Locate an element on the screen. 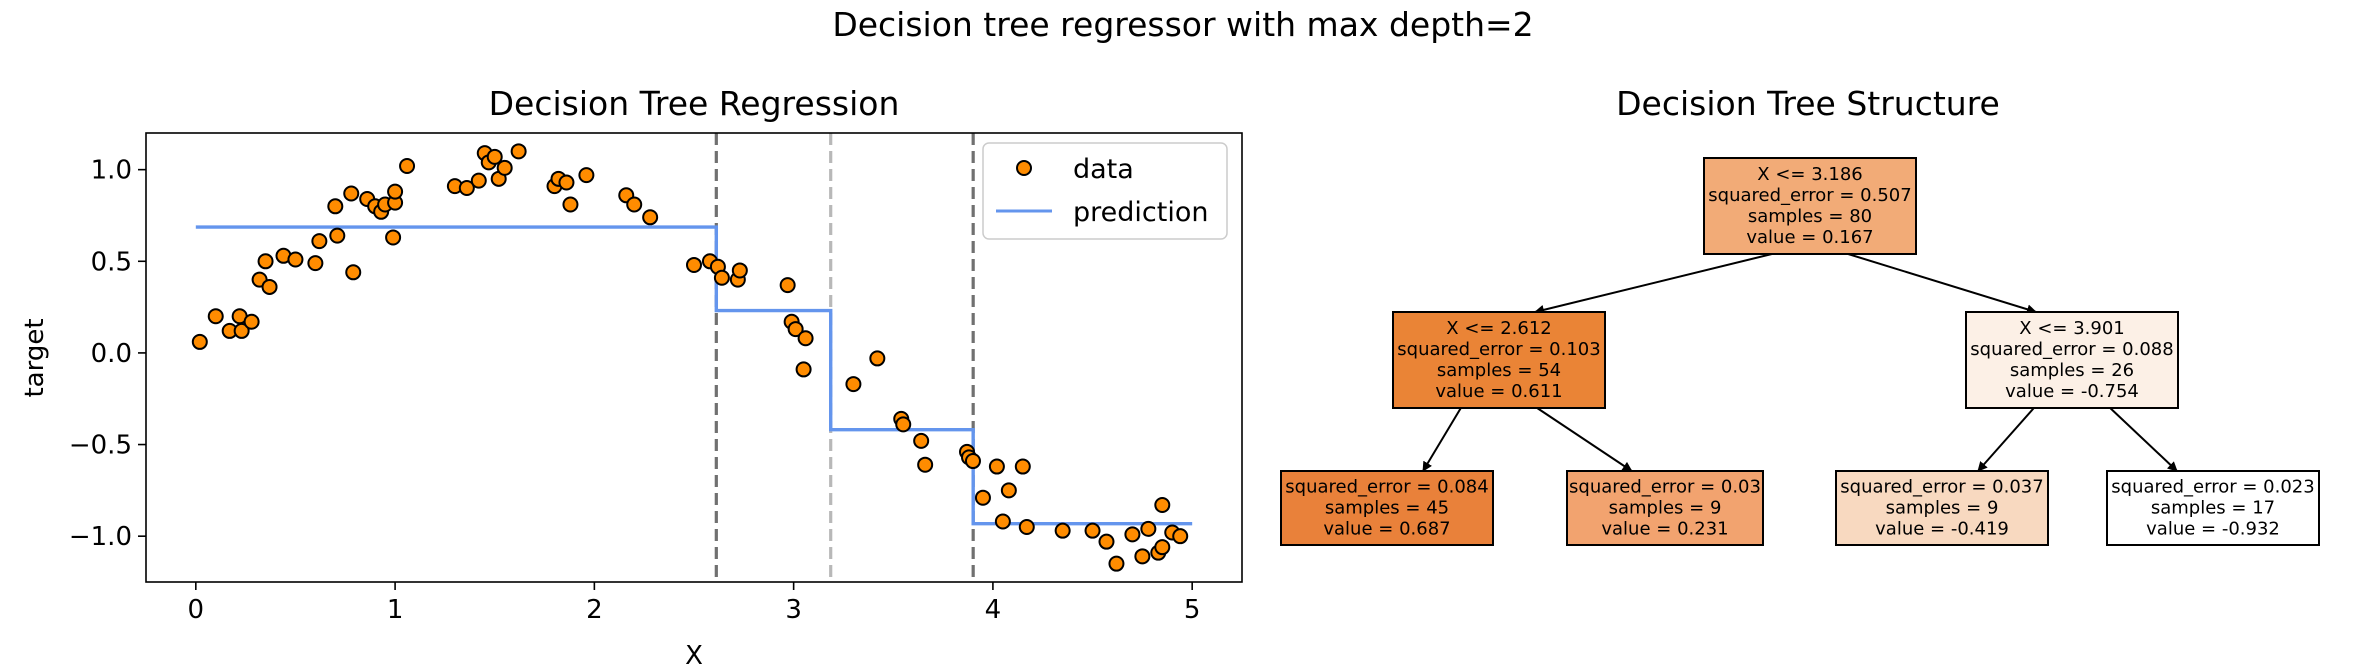  x-tick-label: 2 is located at coordinates (594, 610).